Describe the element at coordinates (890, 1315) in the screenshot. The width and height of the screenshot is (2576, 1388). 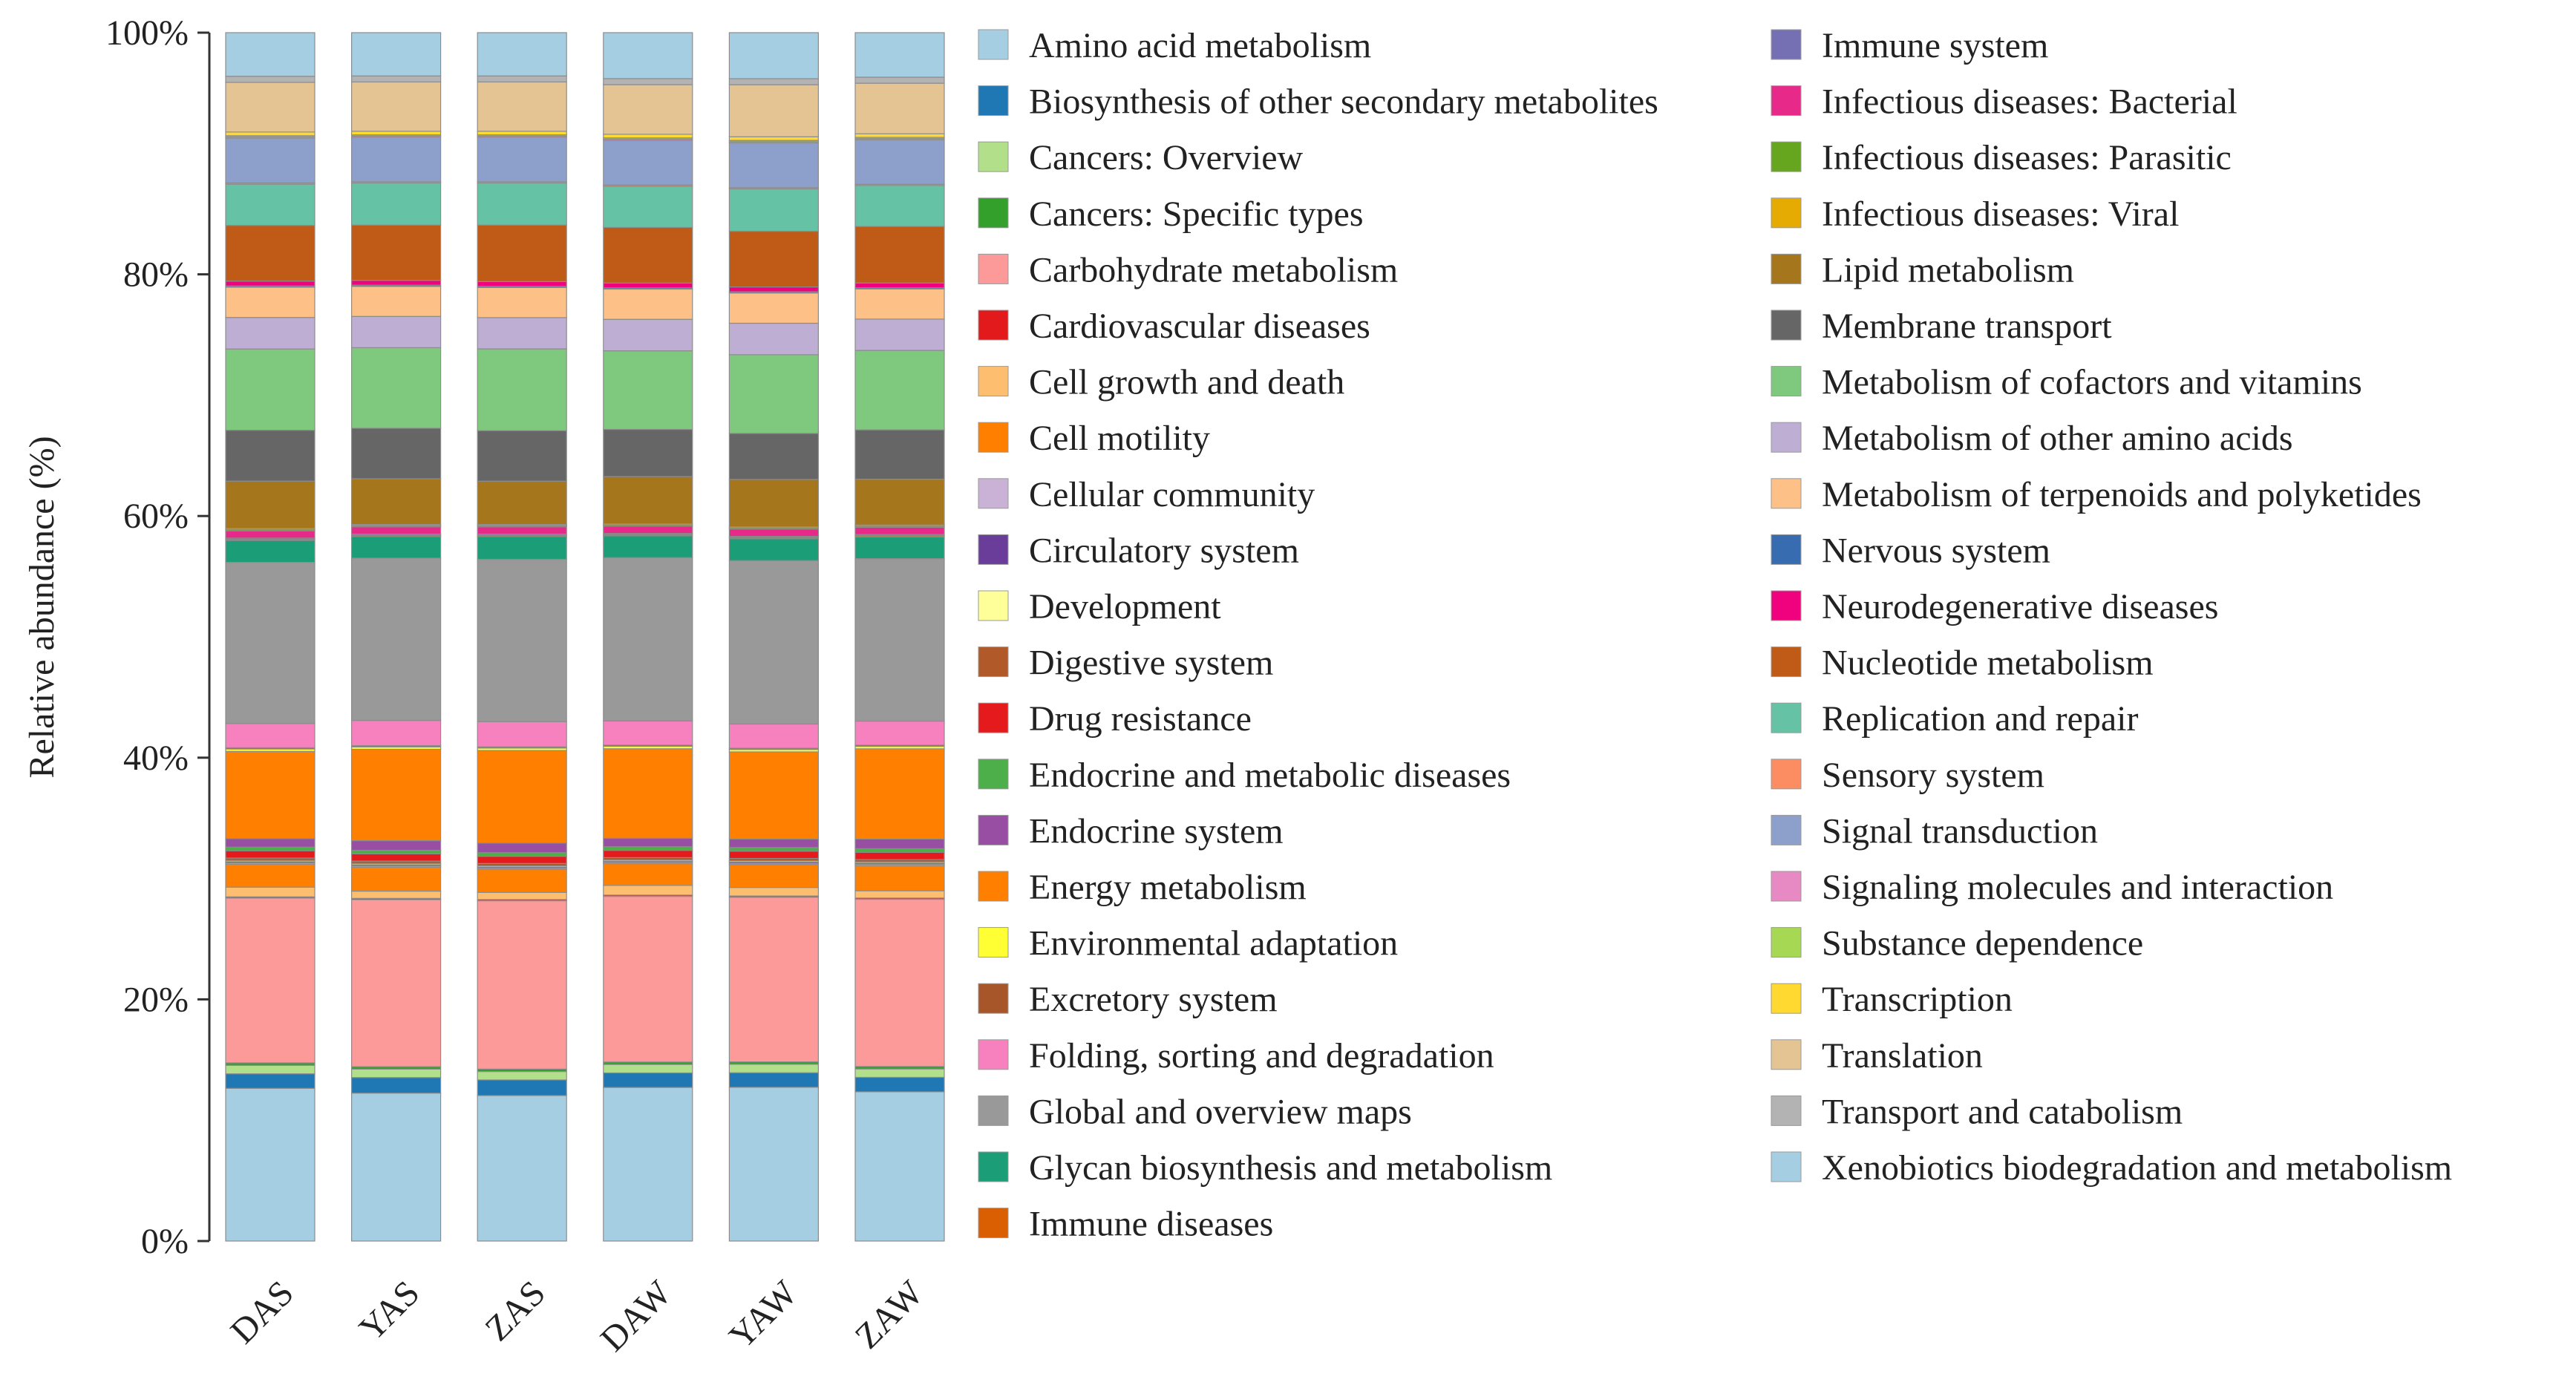
I see `x-tick-label-zaw: ZAW` at that location.